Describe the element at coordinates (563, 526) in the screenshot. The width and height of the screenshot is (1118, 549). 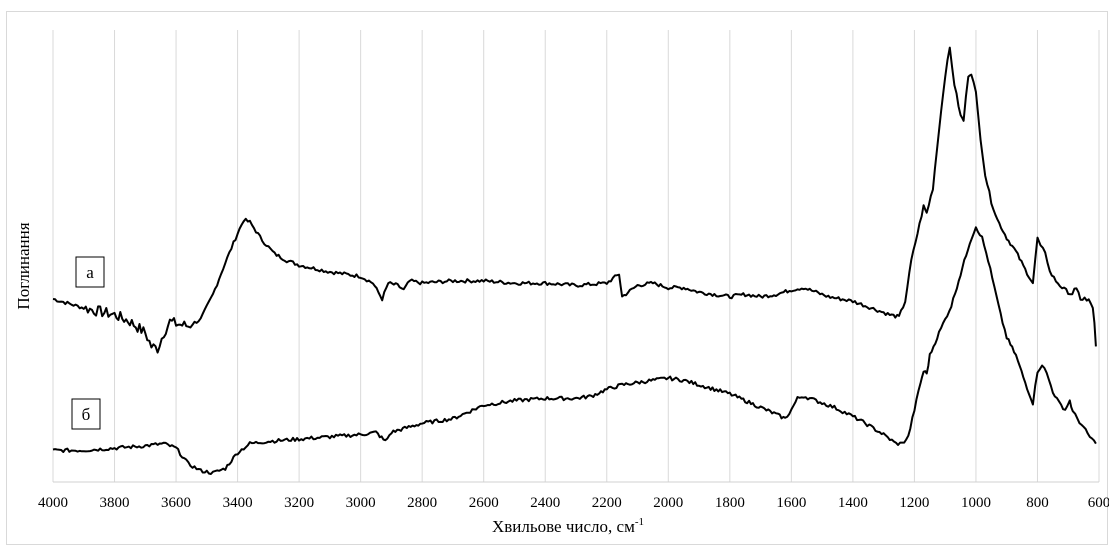
I see `x-axis-title-main: Хвильове число, см` at that location.